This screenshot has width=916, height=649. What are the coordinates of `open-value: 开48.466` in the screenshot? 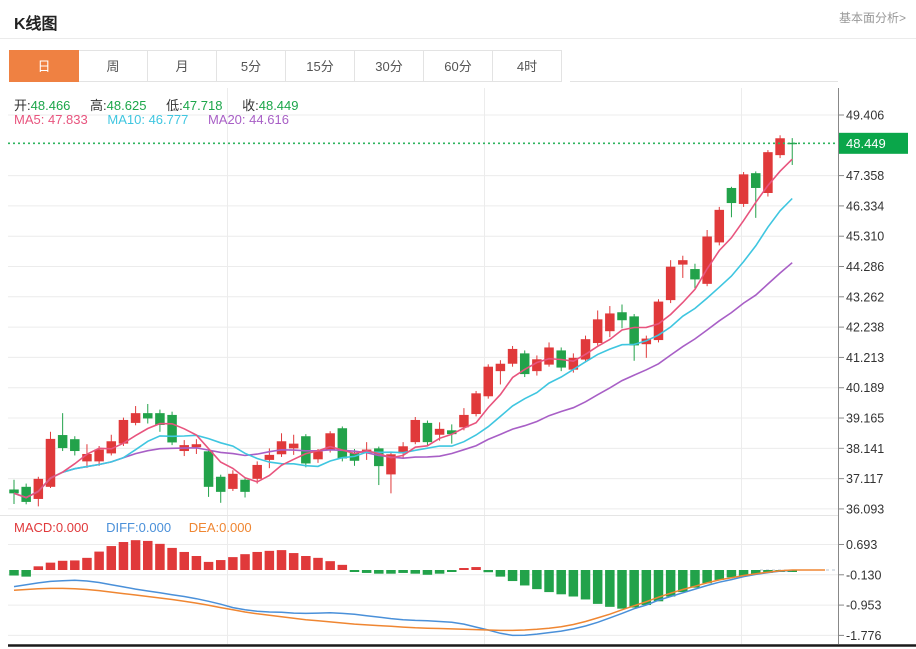 It's located at (42, 105).